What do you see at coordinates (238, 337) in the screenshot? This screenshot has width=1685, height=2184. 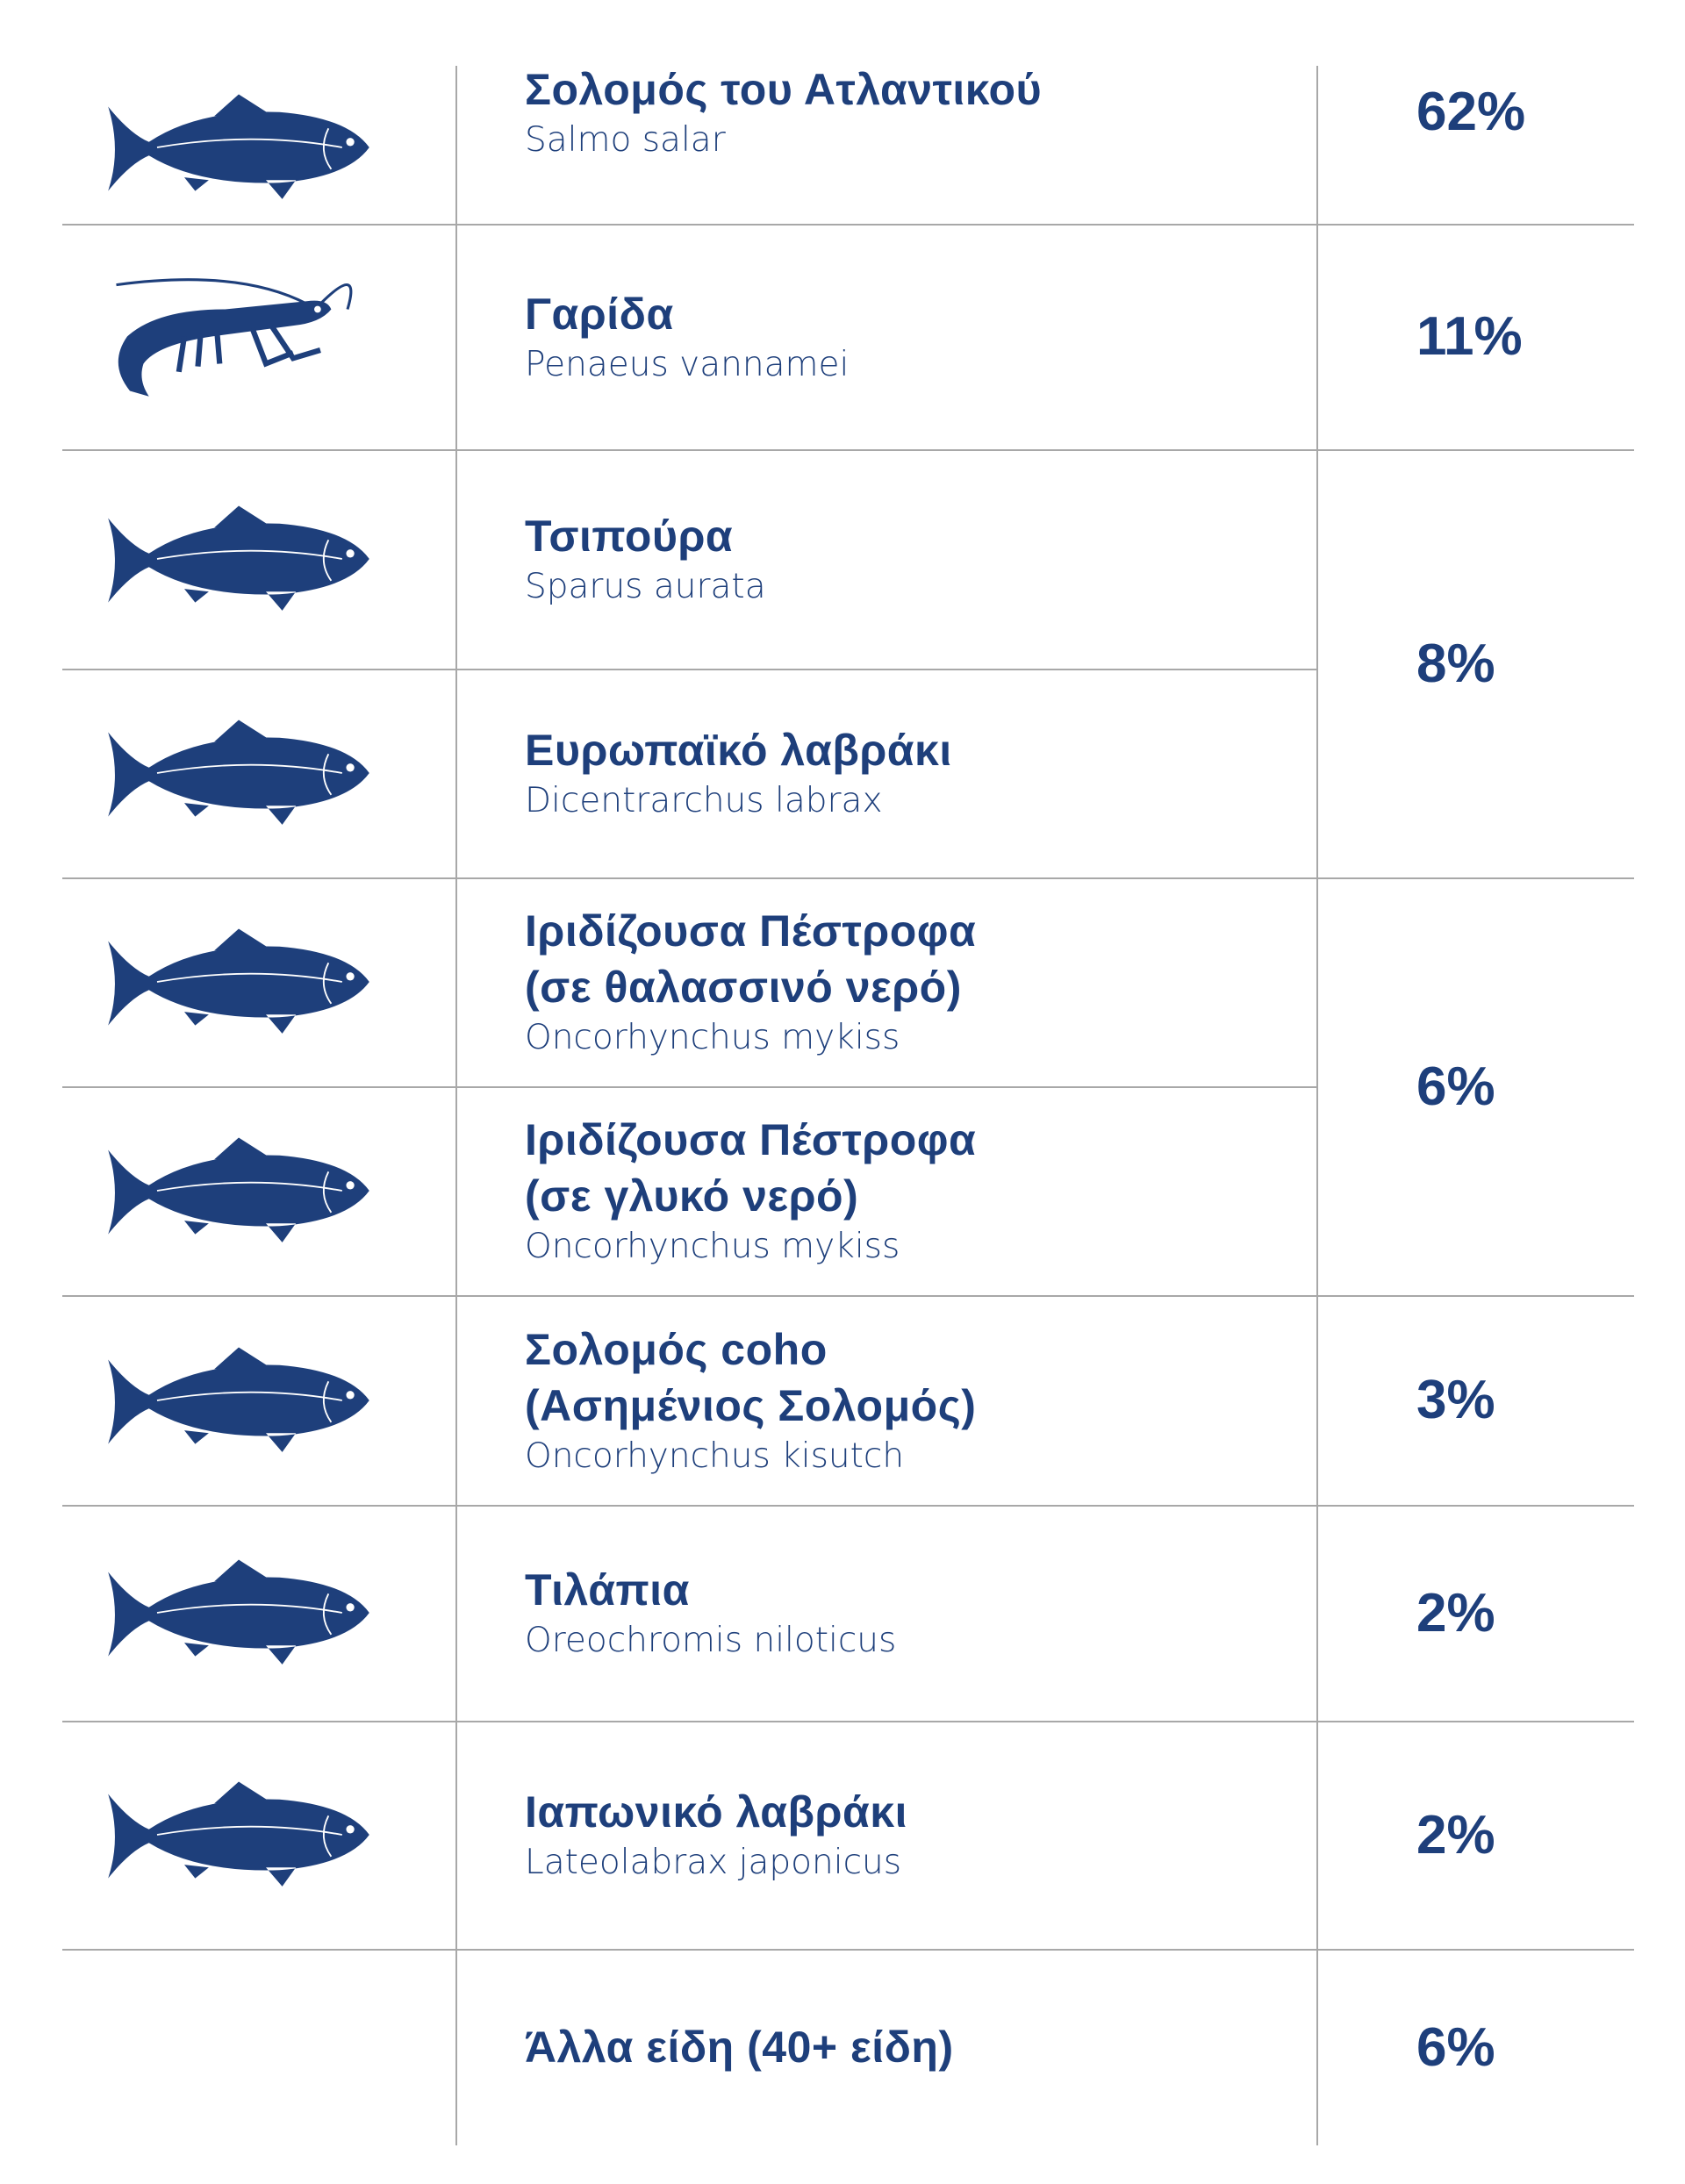 I see `shrimp-icon` at bounding box center [238, 337].